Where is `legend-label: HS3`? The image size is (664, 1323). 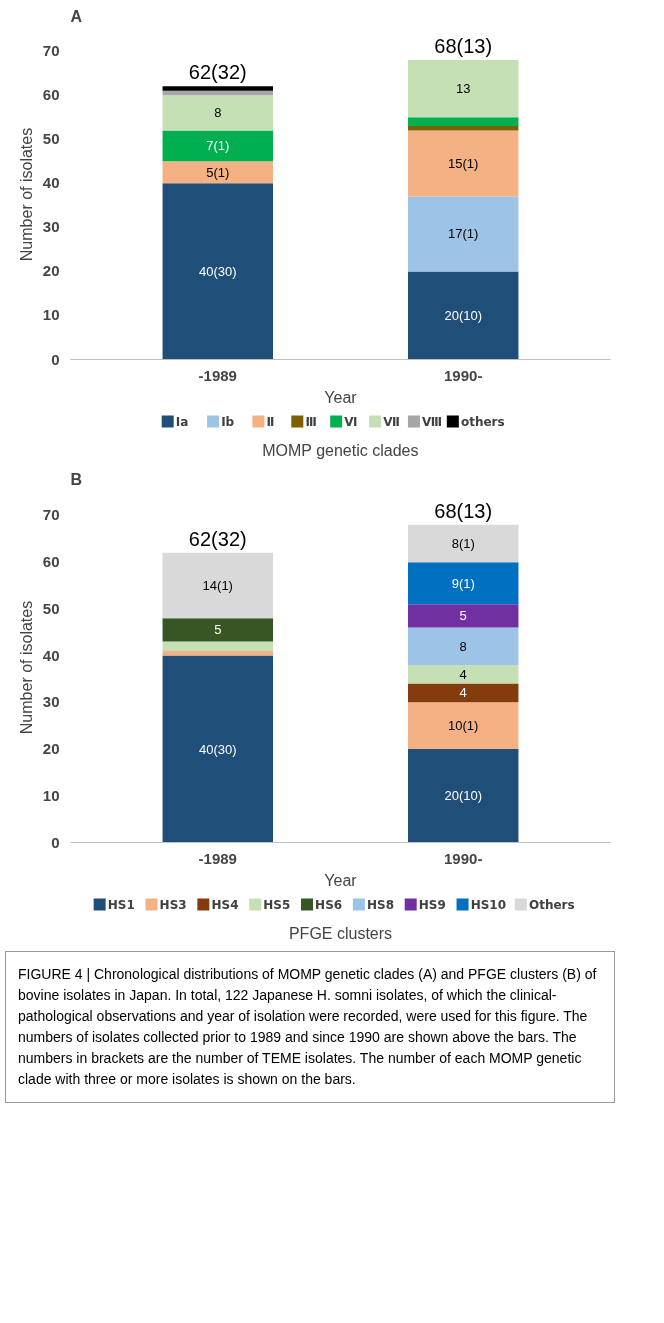
legend-label: HS3 is located at coordinates (173, 904).